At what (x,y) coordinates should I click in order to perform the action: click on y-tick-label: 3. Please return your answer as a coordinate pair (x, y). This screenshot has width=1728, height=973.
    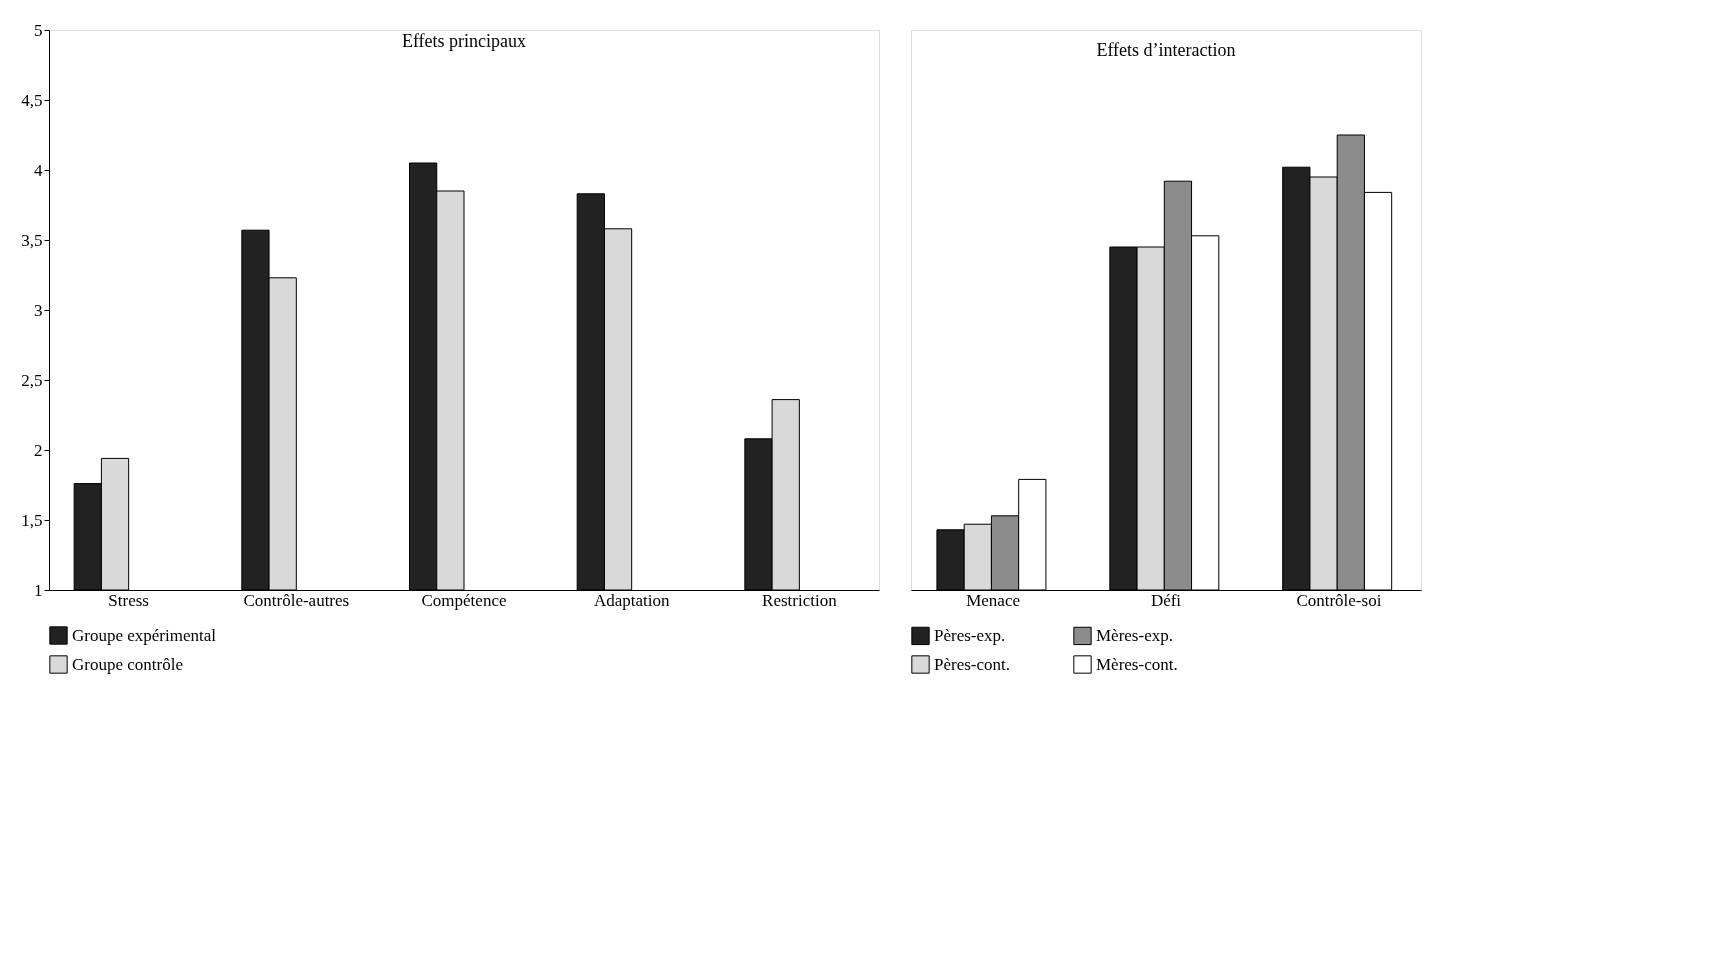
    Looking at the image, I should click on (38, 310).